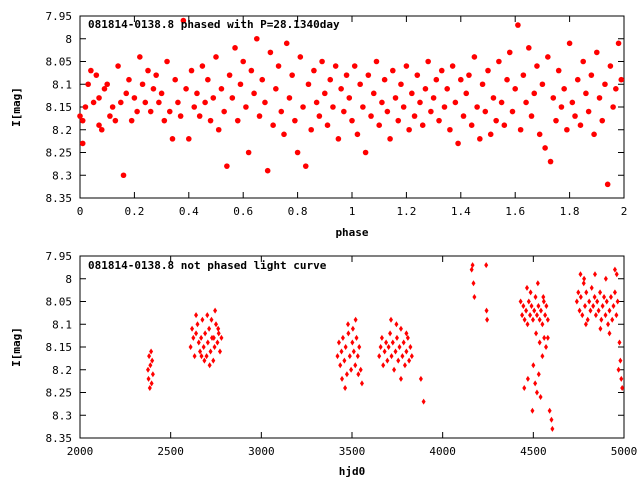 The width and height of the screenshot is (640, 480). Describe the element at coordinates (59, 438) in the screenshot. I see `y-tick-label: 8.35` at that location.